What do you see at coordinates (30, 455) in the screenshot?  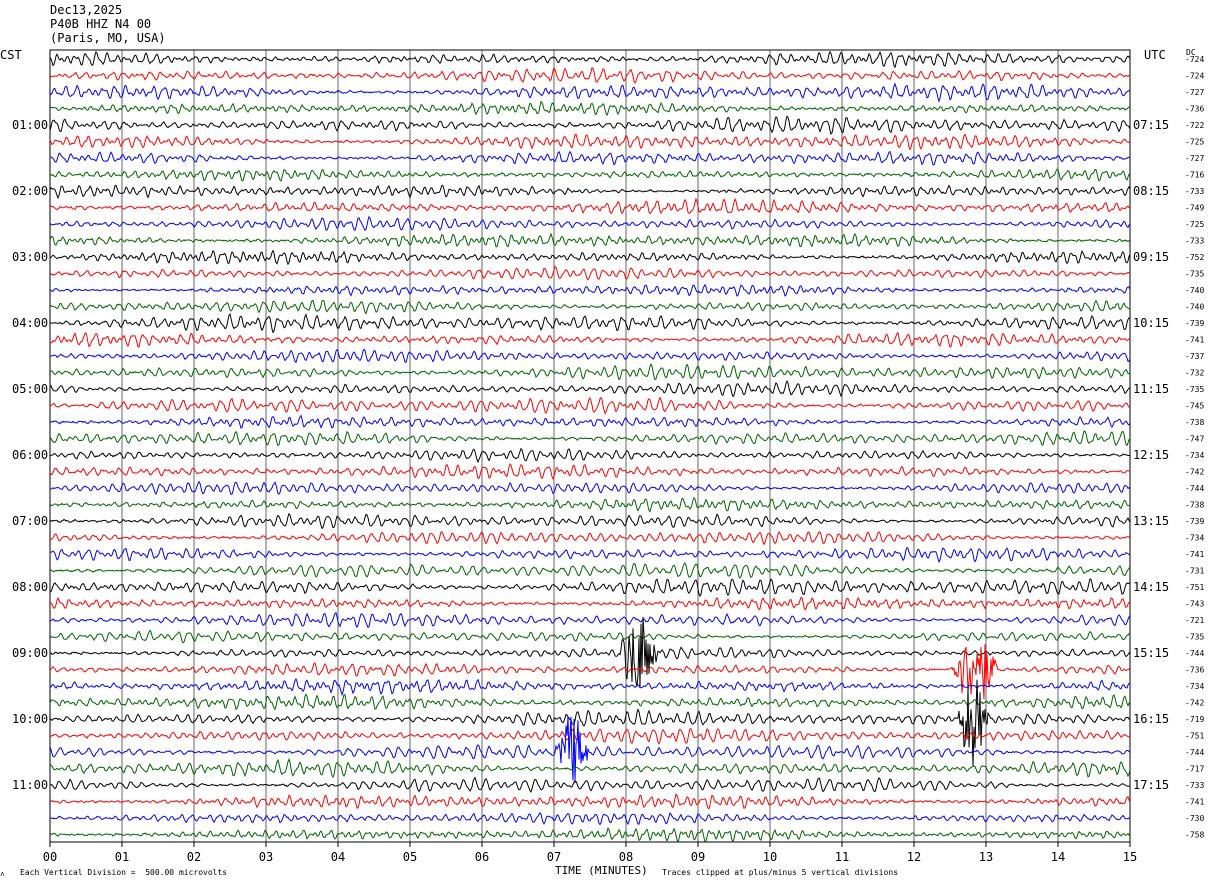 I see `left-hour-label: 06:00` at bounding box center [30, 455].